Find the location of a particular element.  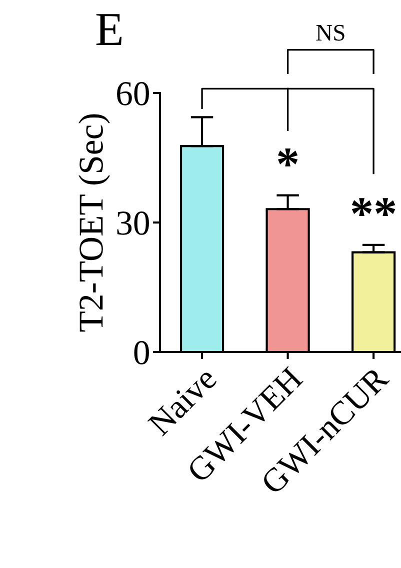

text: E is located at coordinates (109, 29).